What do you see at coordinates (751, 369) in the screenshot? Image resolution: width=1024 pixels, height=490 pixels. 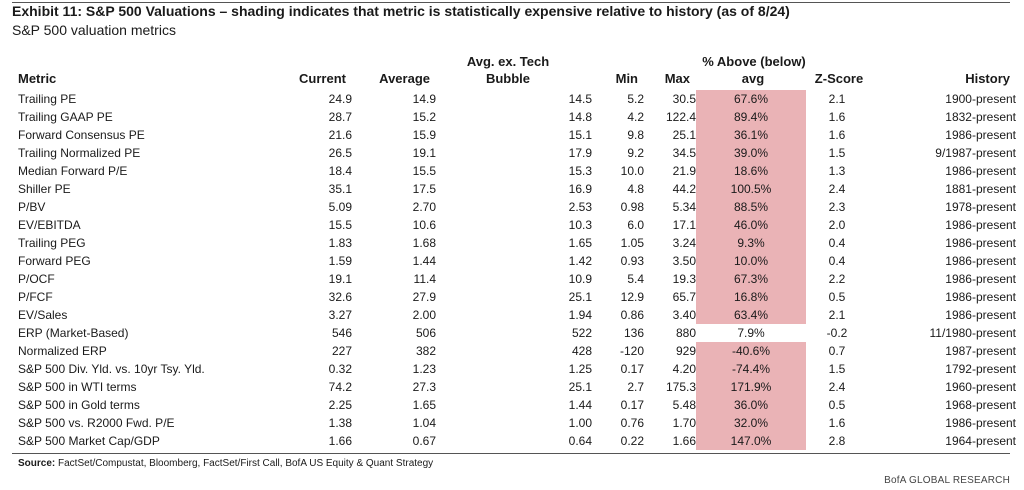 I see `cell-pct-above-avg: -74.4%` at bounding box center [751, 369].